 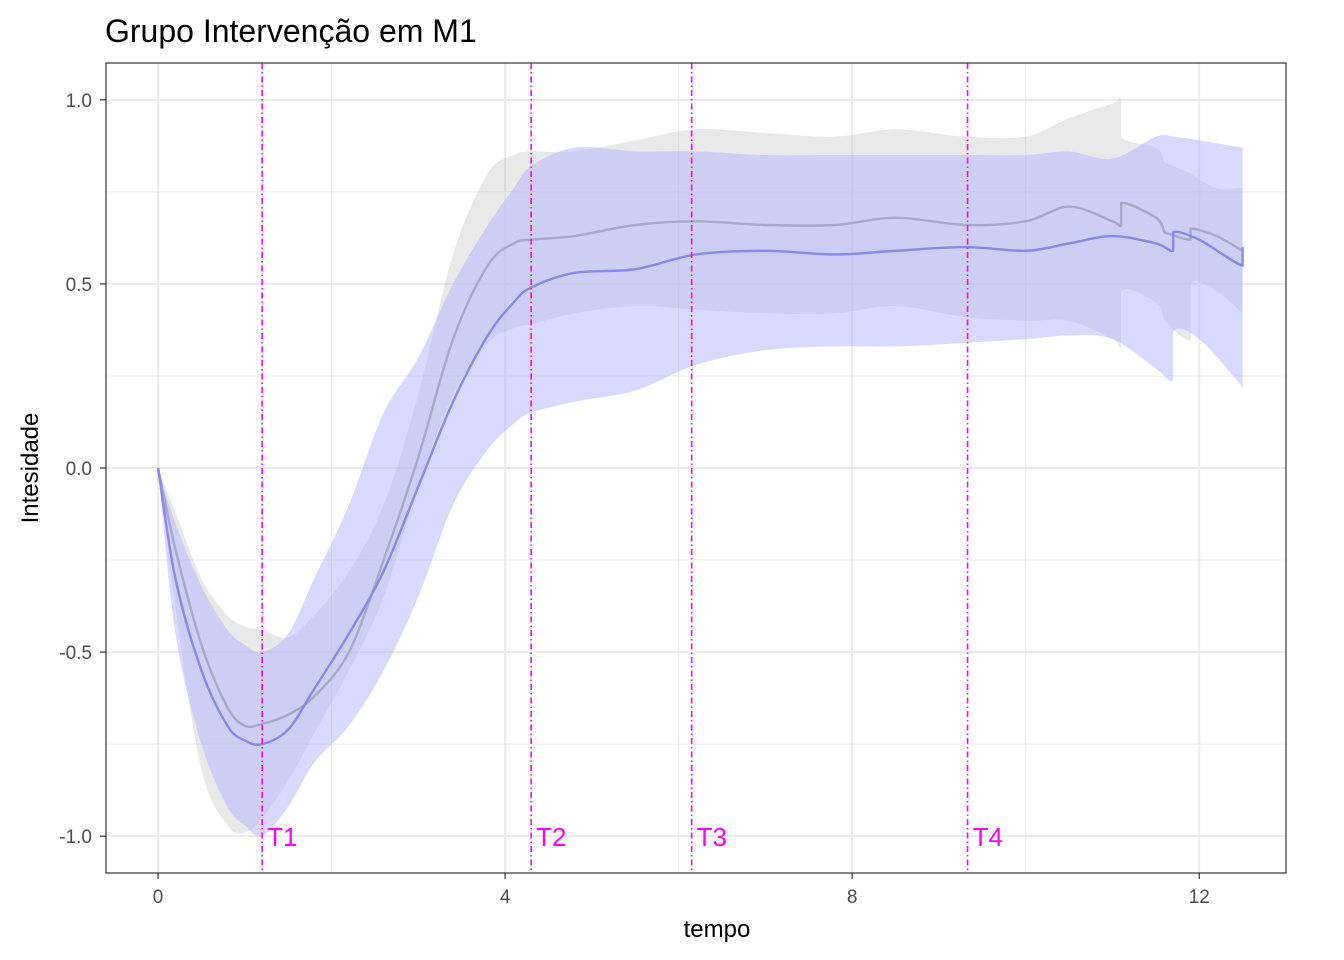 I want to click on x-tick-label: 0, so click(x=158, y=897).